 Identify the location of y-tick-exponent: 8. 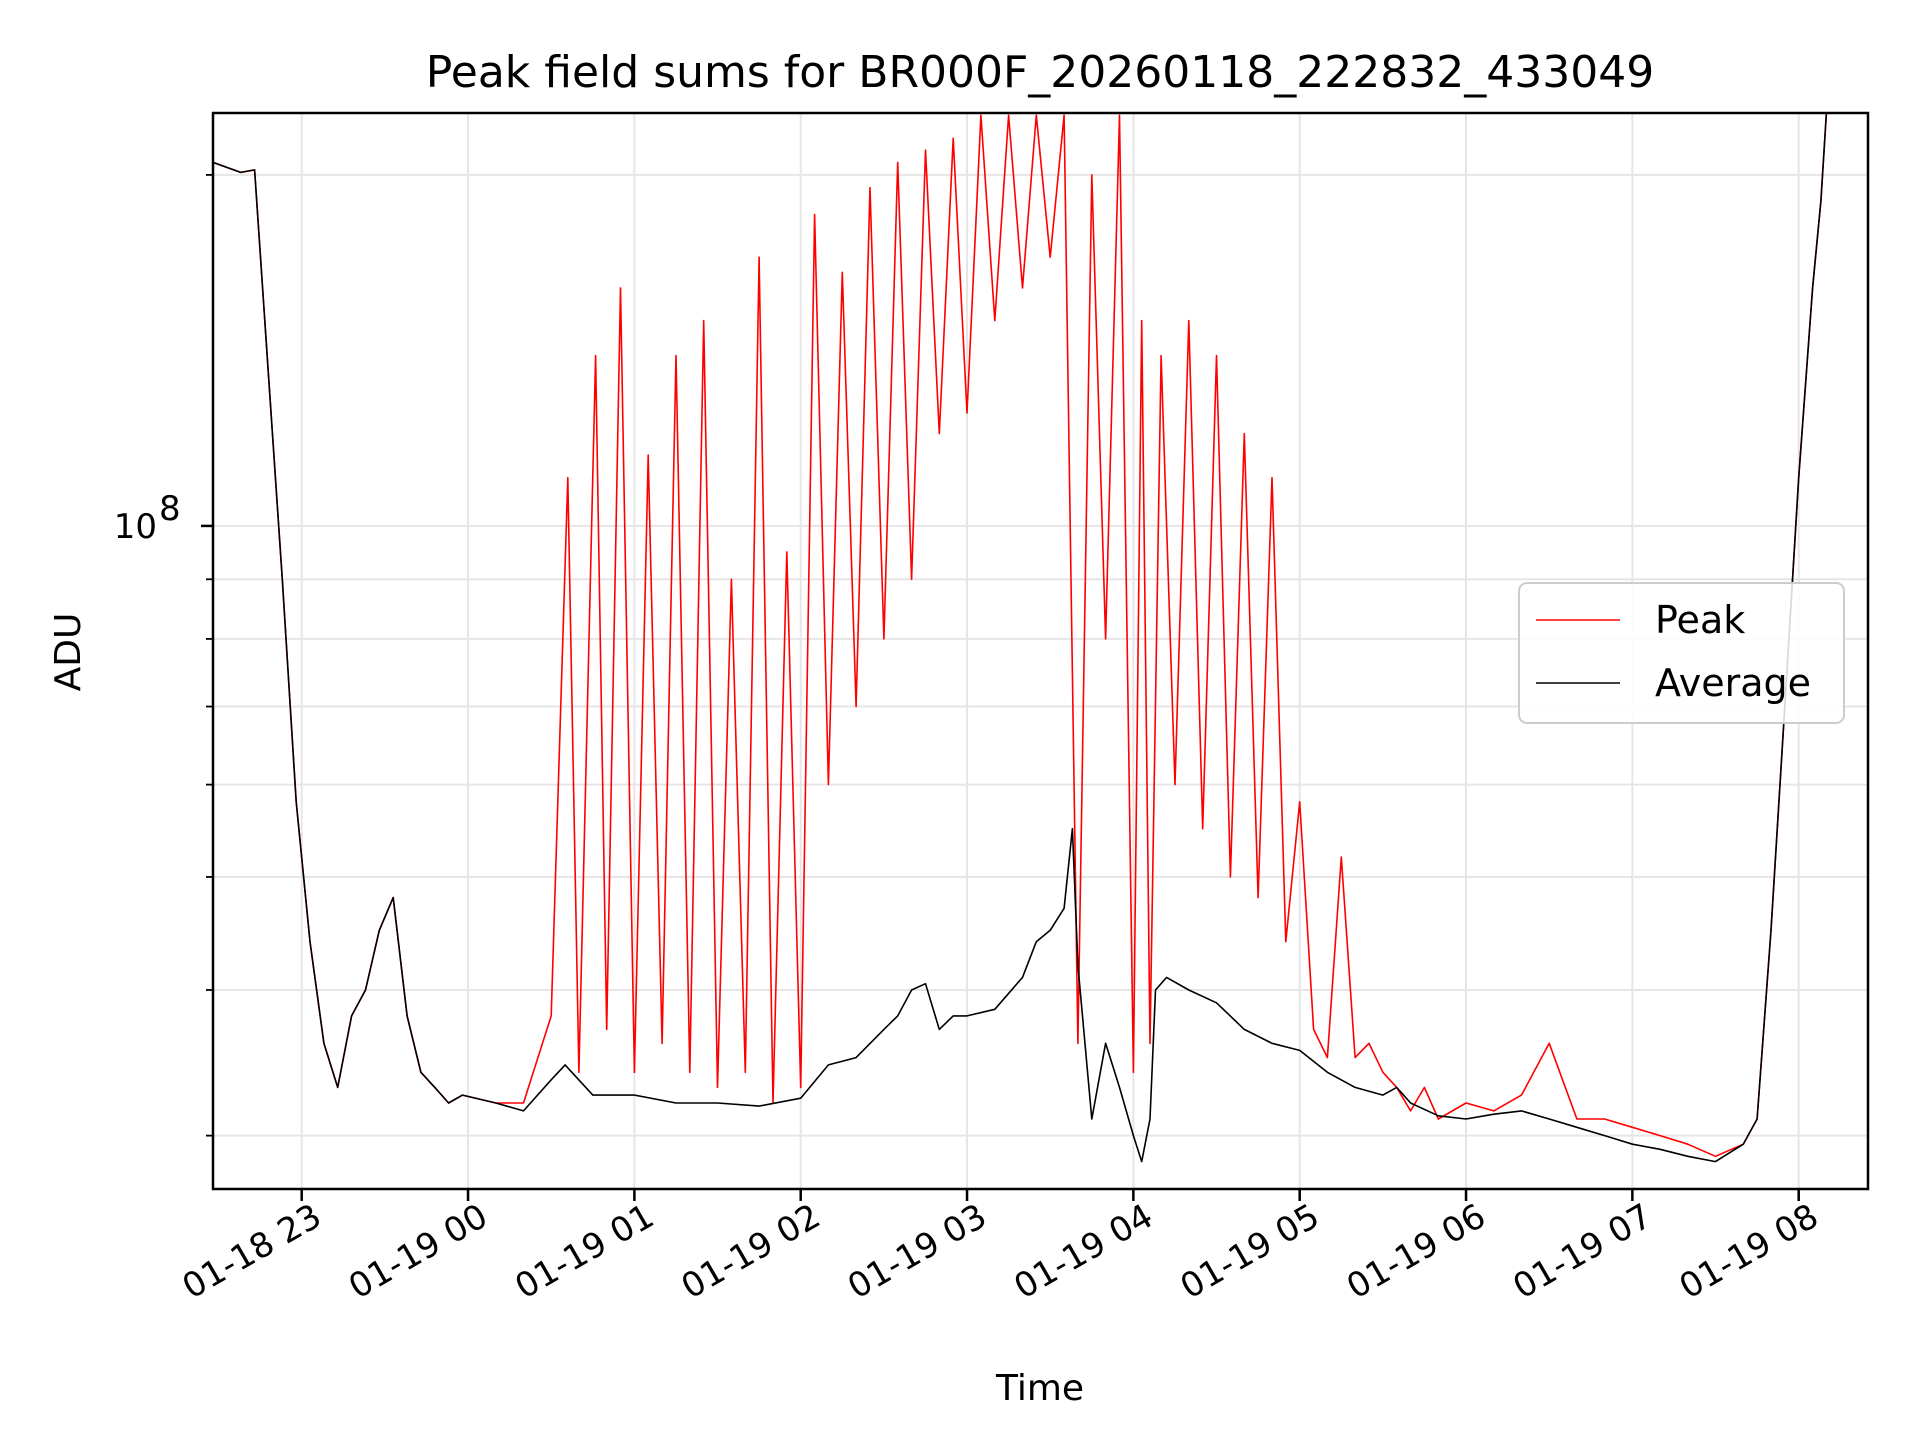
(170, 509).